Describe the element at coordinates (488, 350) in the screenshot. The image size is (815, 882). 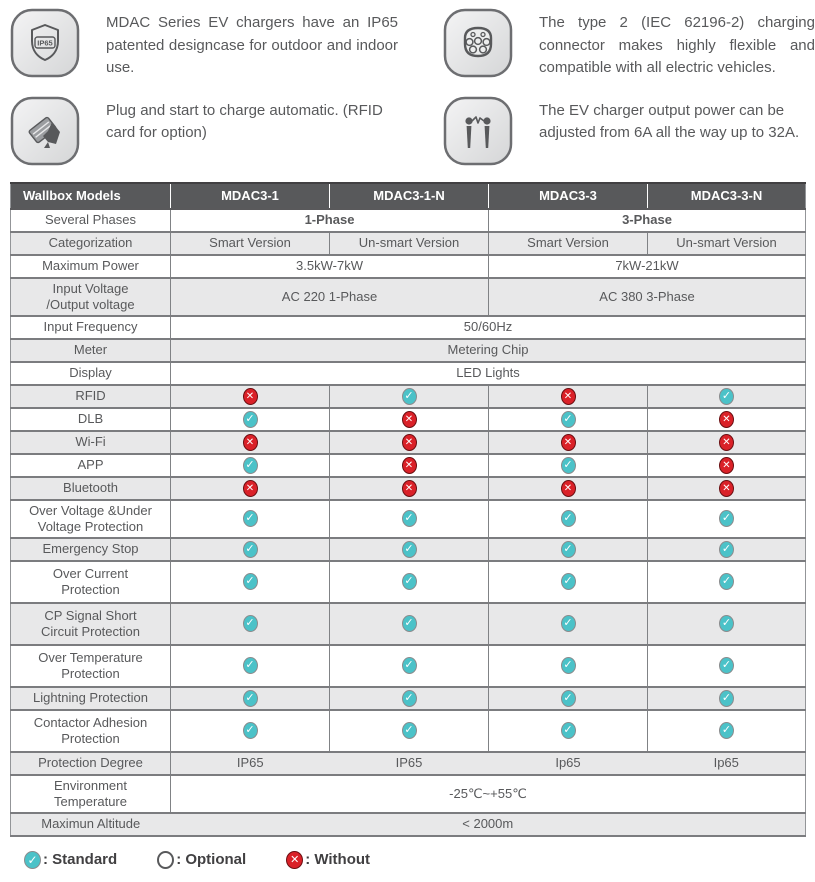
I see `cell-value: Metering Chip` at that location.